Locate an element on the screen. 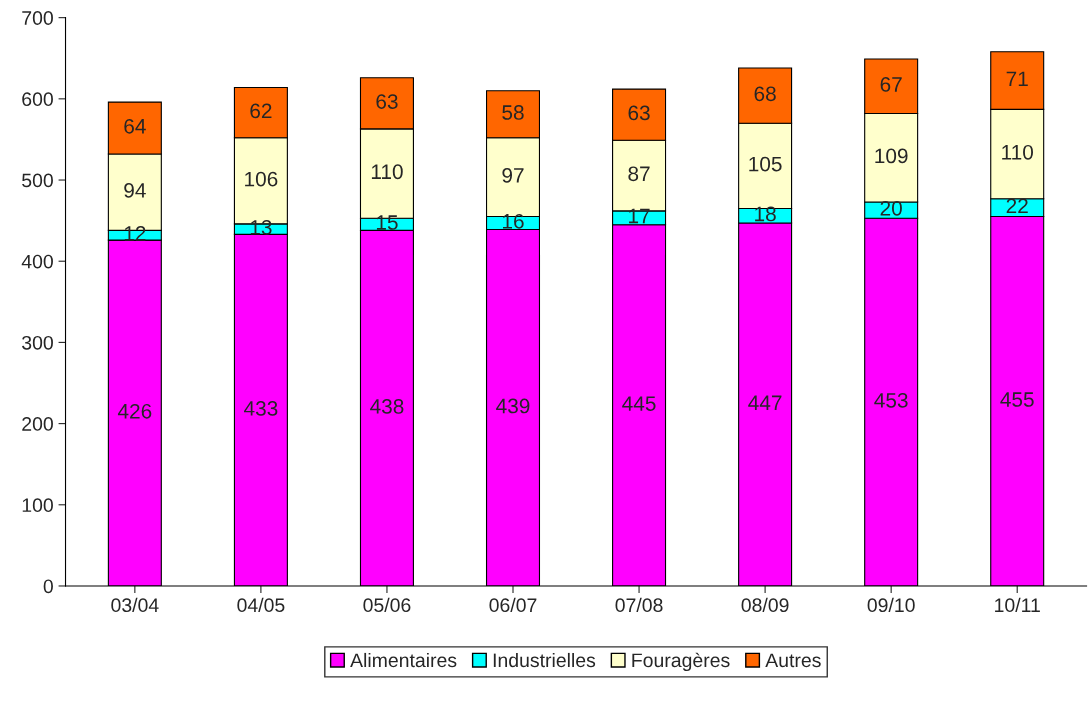 The width and height of the screenshot is (1092, 706). y-tick-label: 0 is located at coordinates (48, 586).